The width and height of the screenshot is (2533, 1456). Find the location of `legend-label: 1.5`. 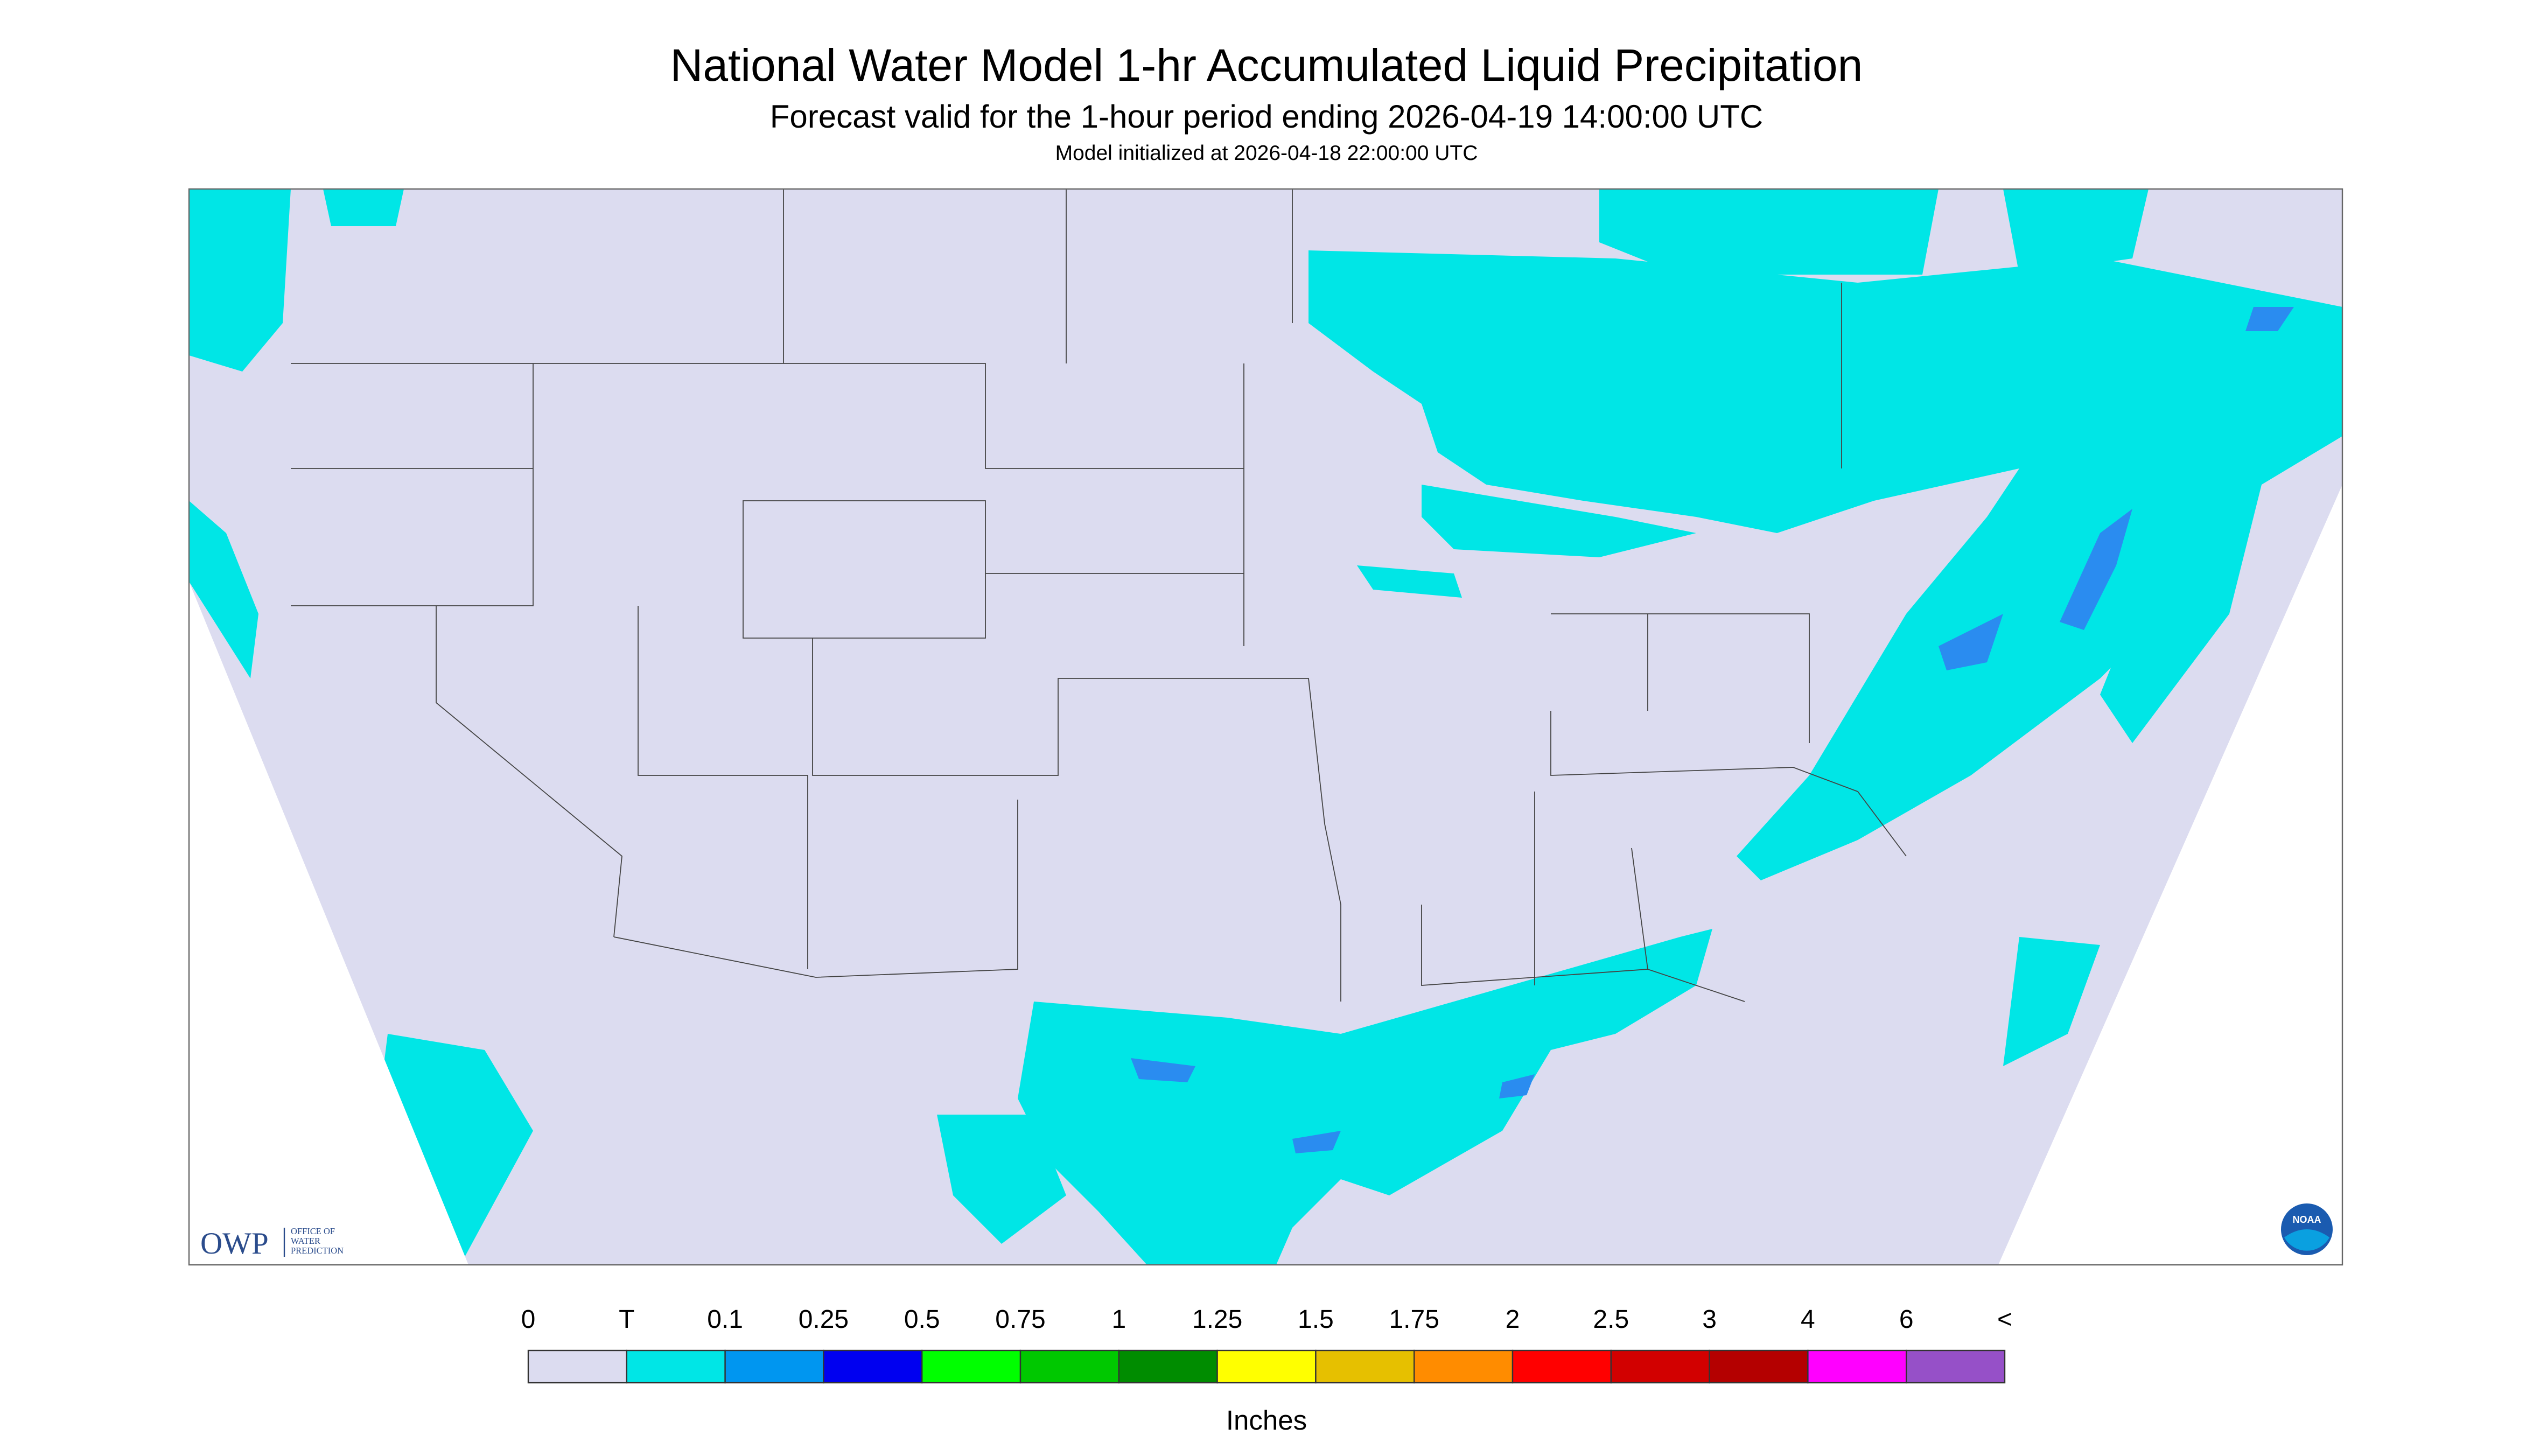

legend-label: 1.5 is located at coordinates (1316, 1319).